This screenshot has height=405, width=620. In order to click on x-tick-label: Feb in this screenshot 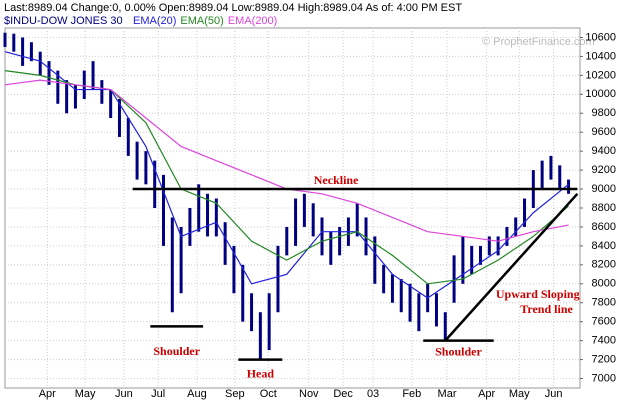, I will do `click(411, 394)`.